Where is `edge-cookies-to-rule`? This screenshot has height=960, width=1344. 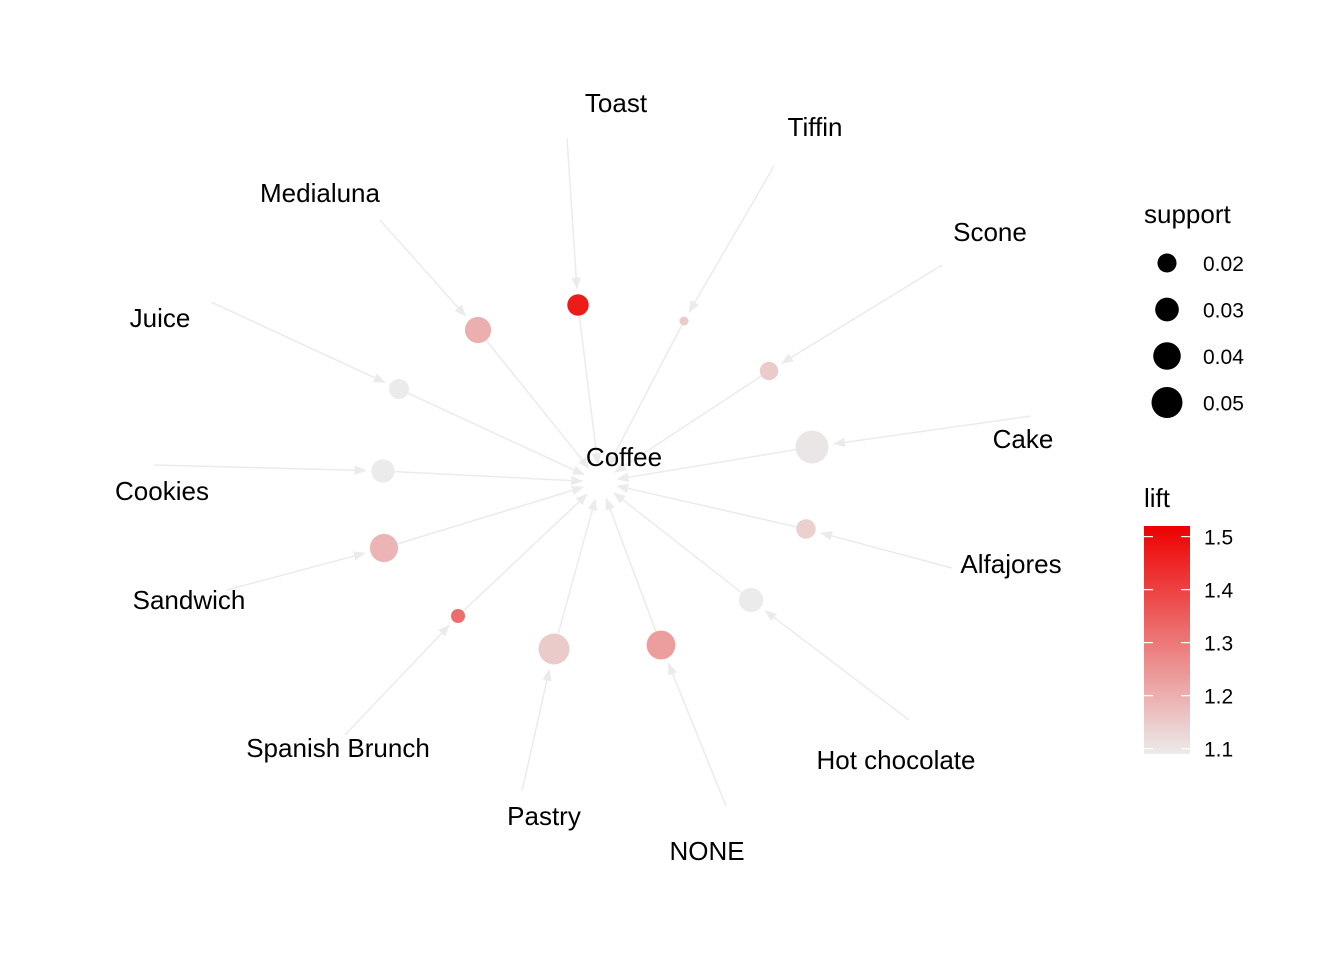 edge-cookies-to-rule is located at coordinates (260, 470).